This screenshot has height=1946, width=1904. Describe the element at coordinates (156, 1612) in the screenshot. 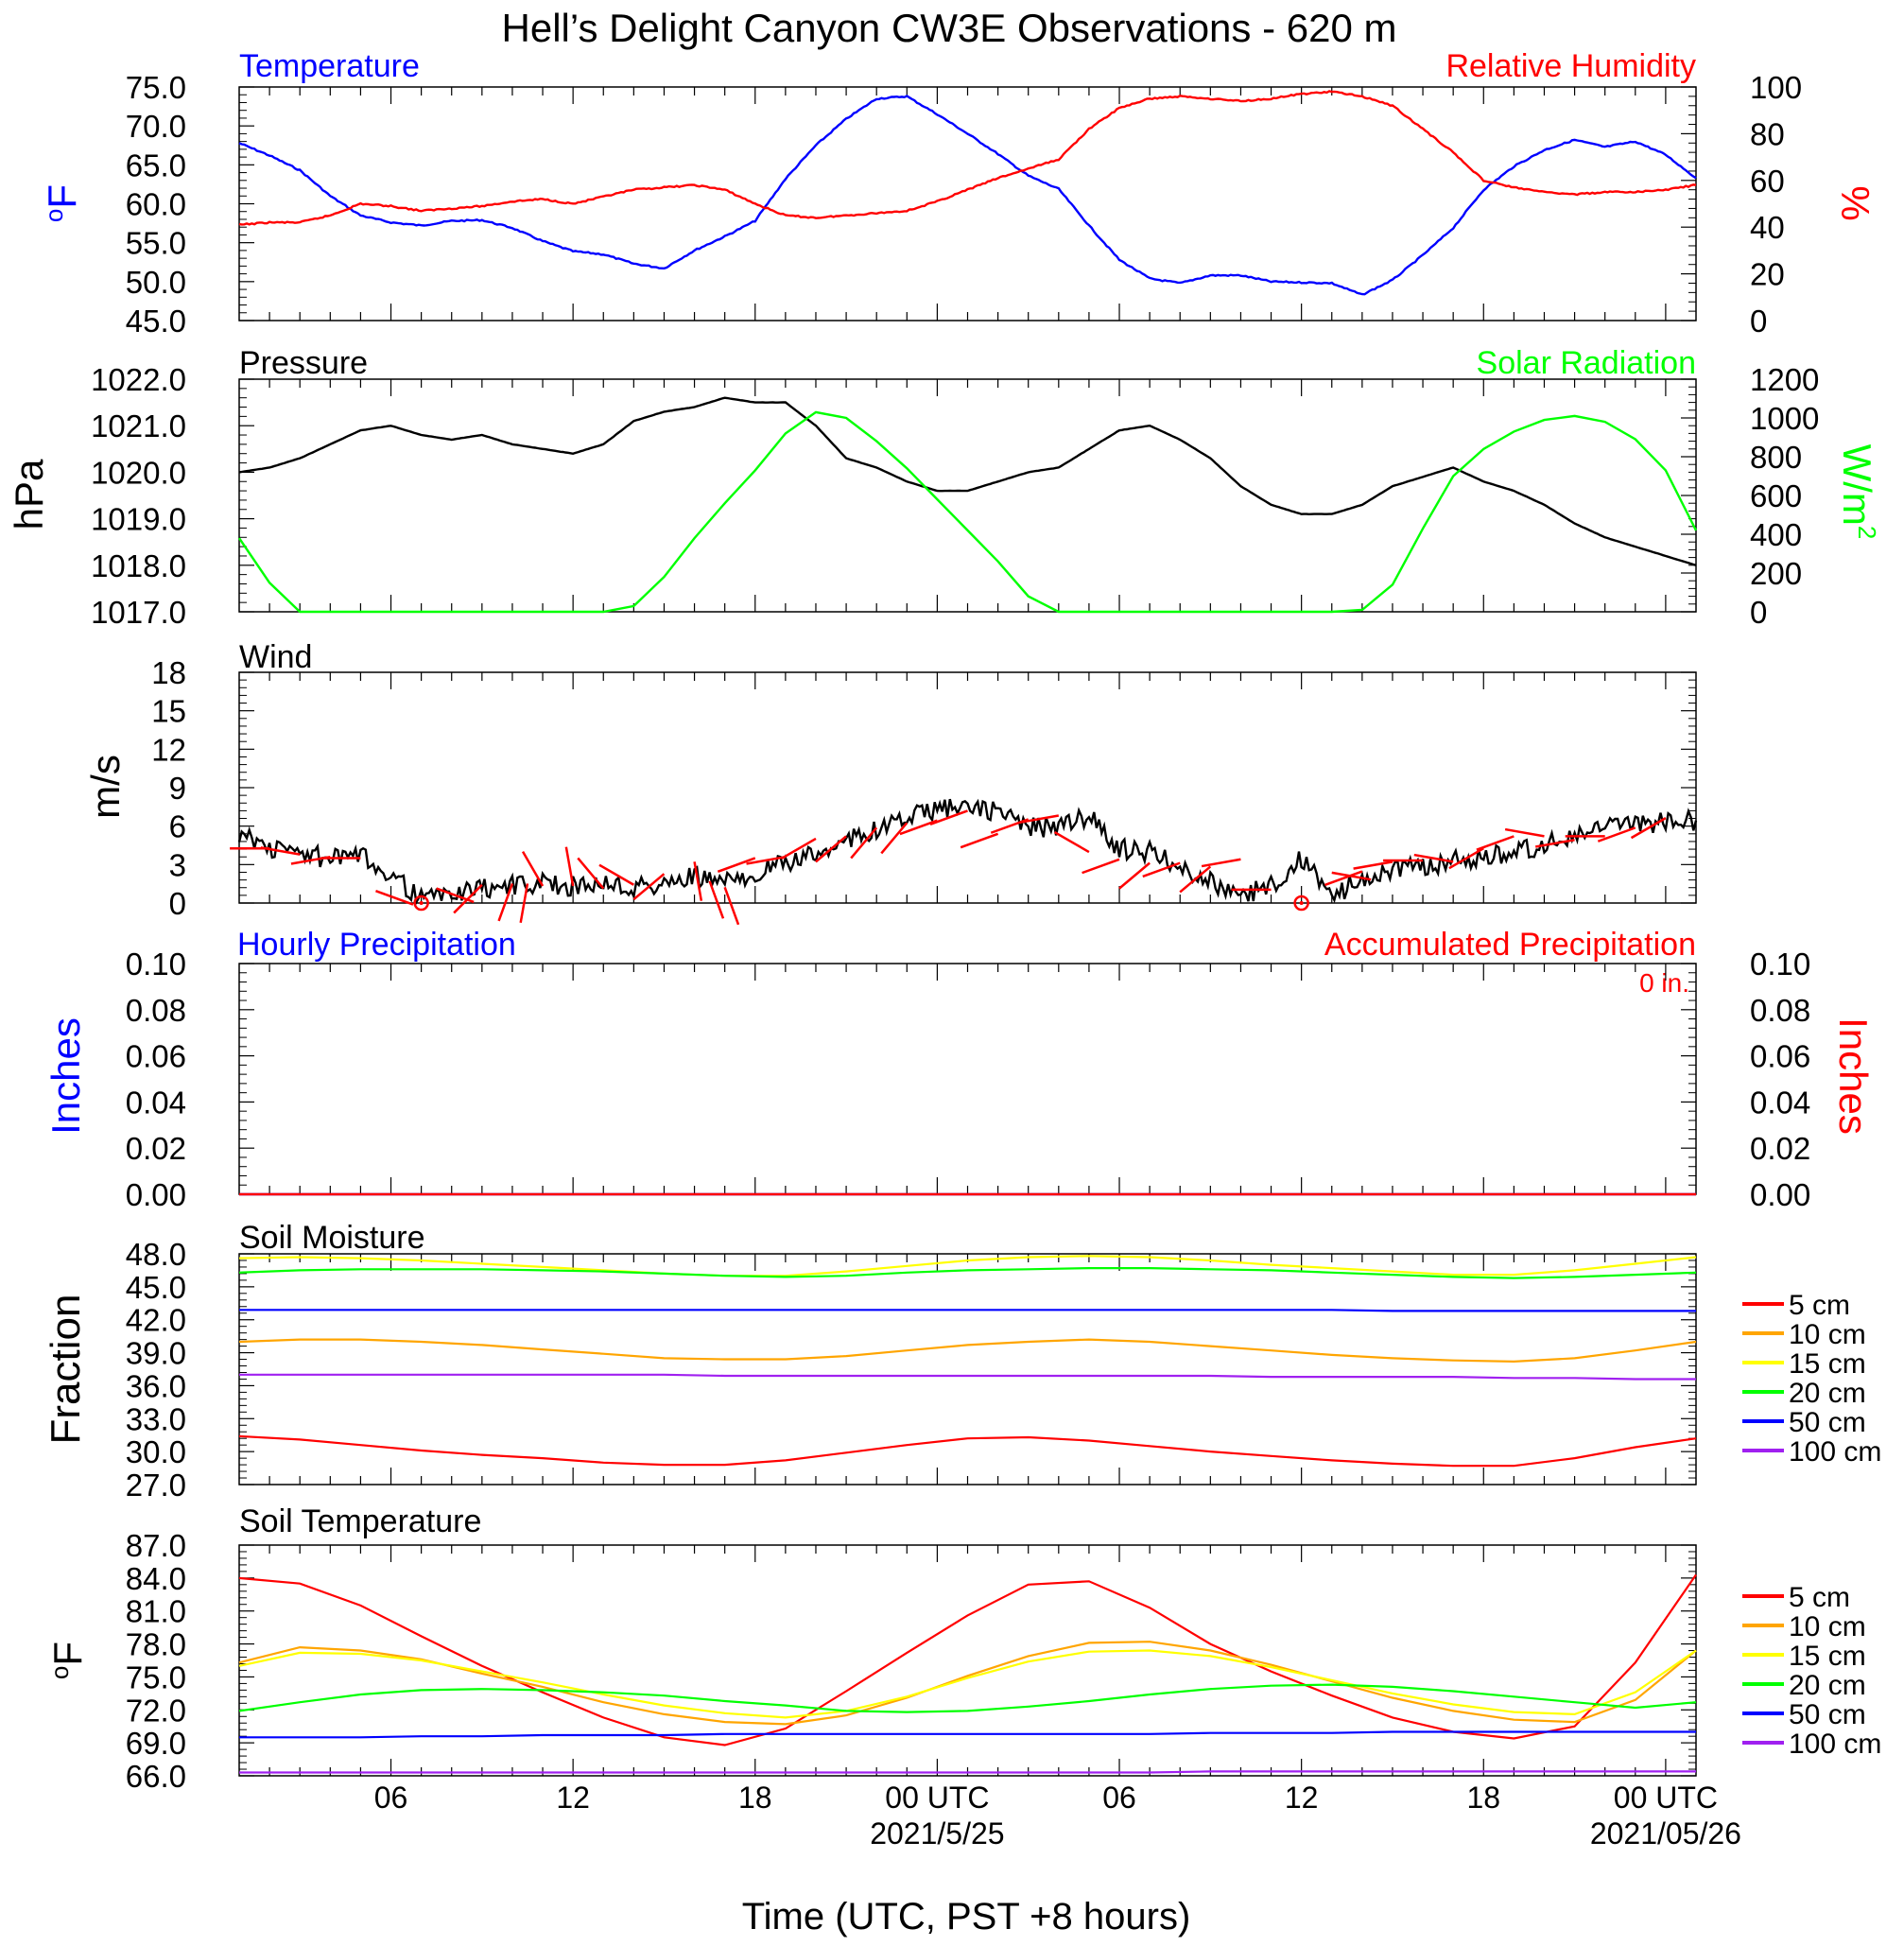

I see `y-tick-label: 81.0` at that location.